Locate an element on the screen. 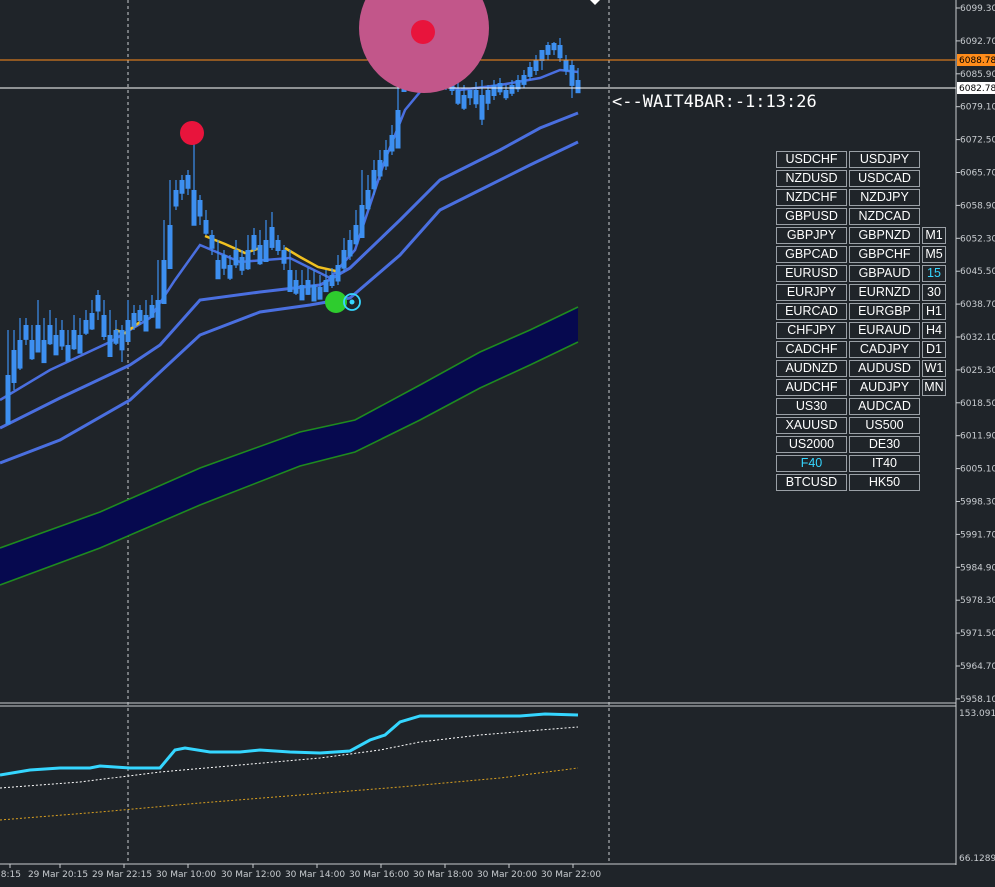 This screenshot has height=887, width=995. symbol-button-de30: DE30 is located at coordinates (884, 444).